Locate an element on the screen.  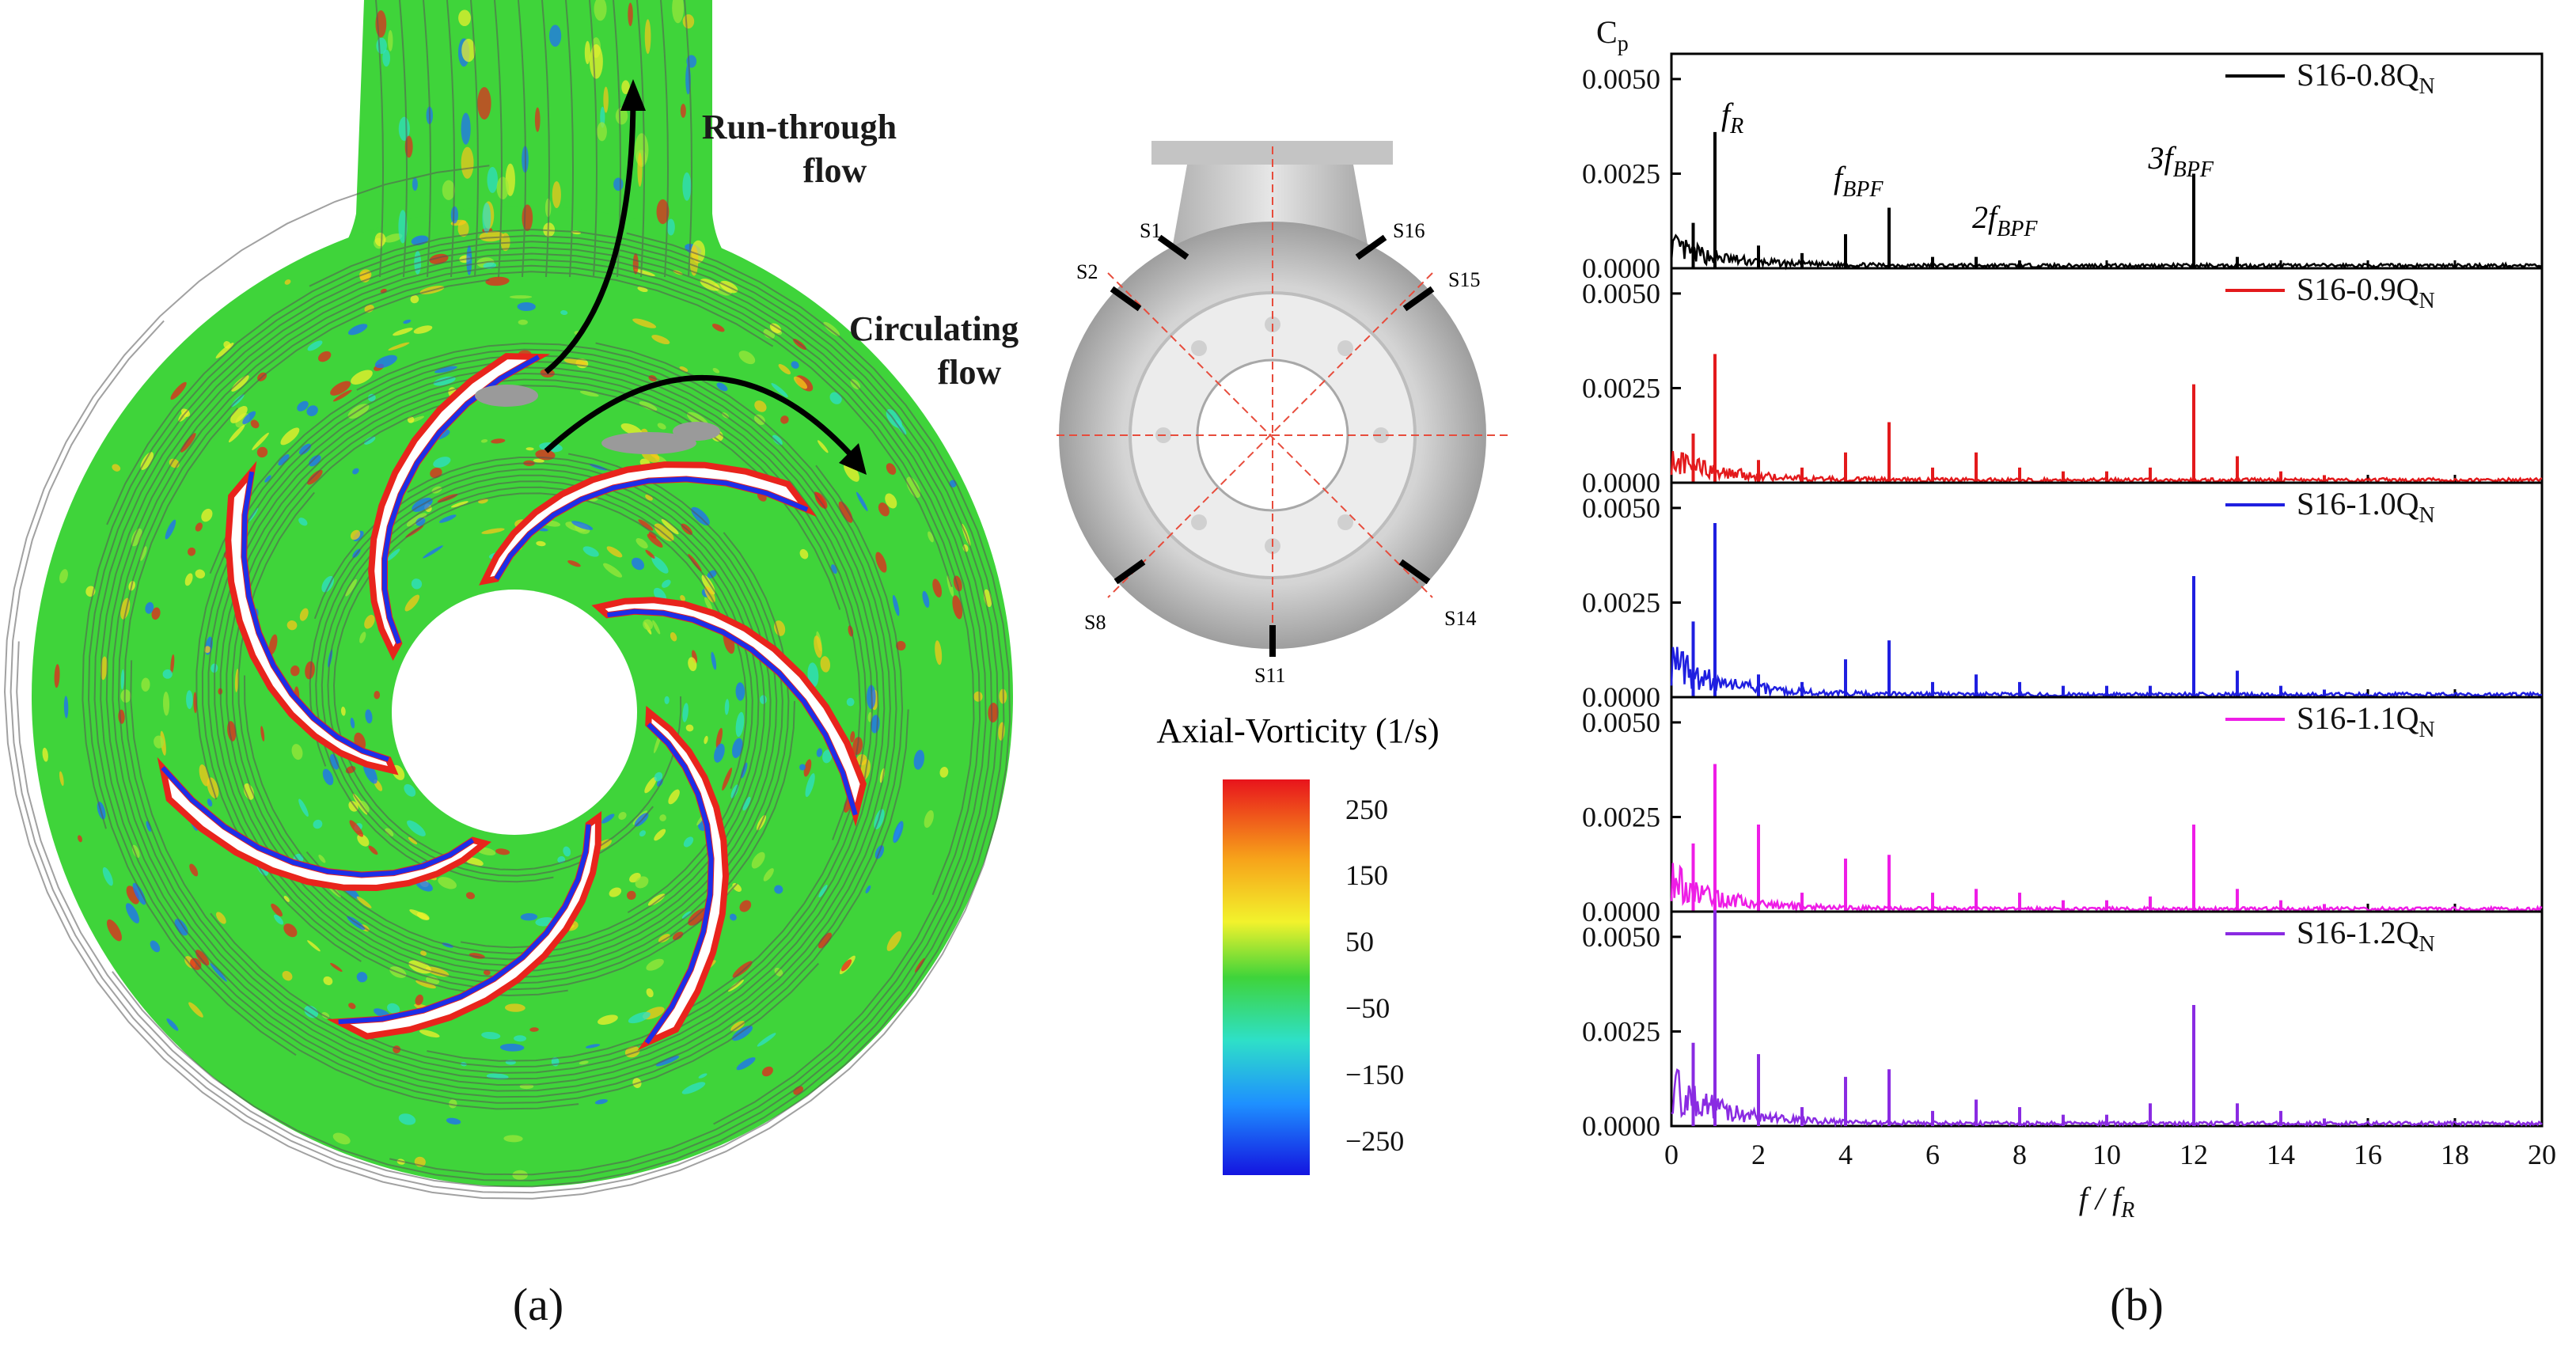
impeller-blade-edge is located at coordinates (318, 822).